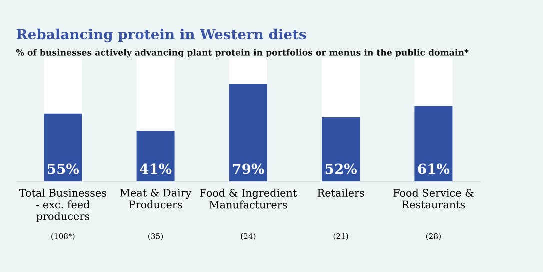 The width and height of the screenshot is (543, 272). I want to click on chart-subtitle: % of businesses actively advancing plant protein in portfolios or menus in the public domain*, so click(242, 53).